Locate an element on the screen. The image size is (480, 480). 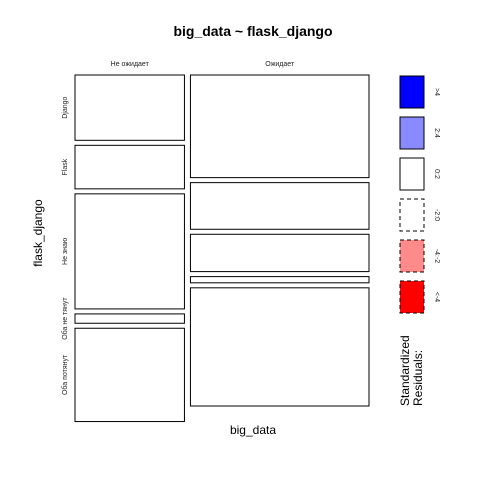
legend-label-1: 2:4 is located at coordinates (436, 133).